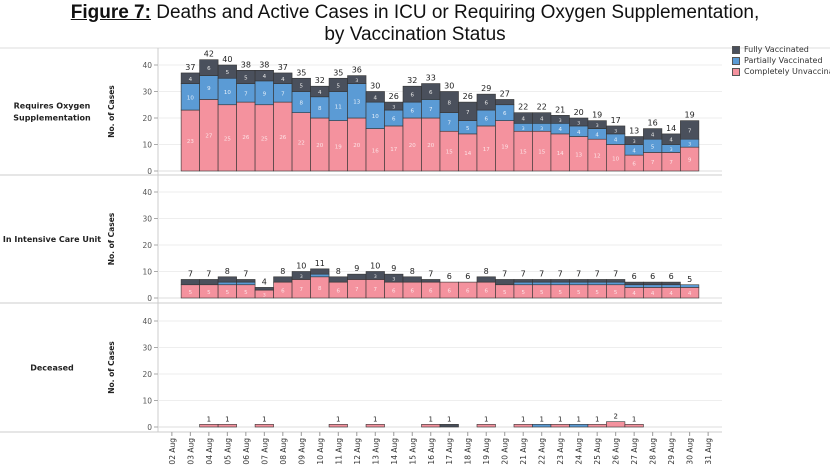 The height and width of the screenshot is (468, 830). I want to click on x-tick-label: 14 Aug, so click(394, 451).